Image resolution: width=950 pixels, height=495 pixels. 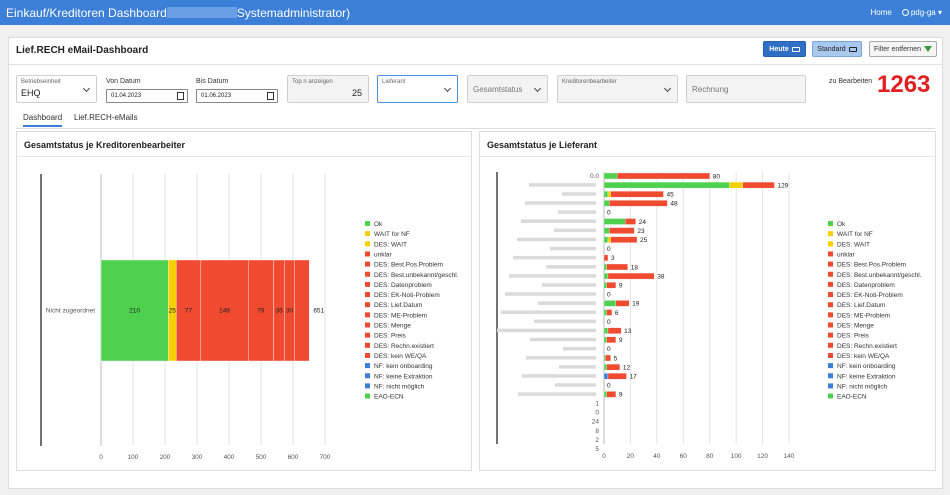 I want to click on app-title-role: Systemadministrator), so click(x=293, y=13).